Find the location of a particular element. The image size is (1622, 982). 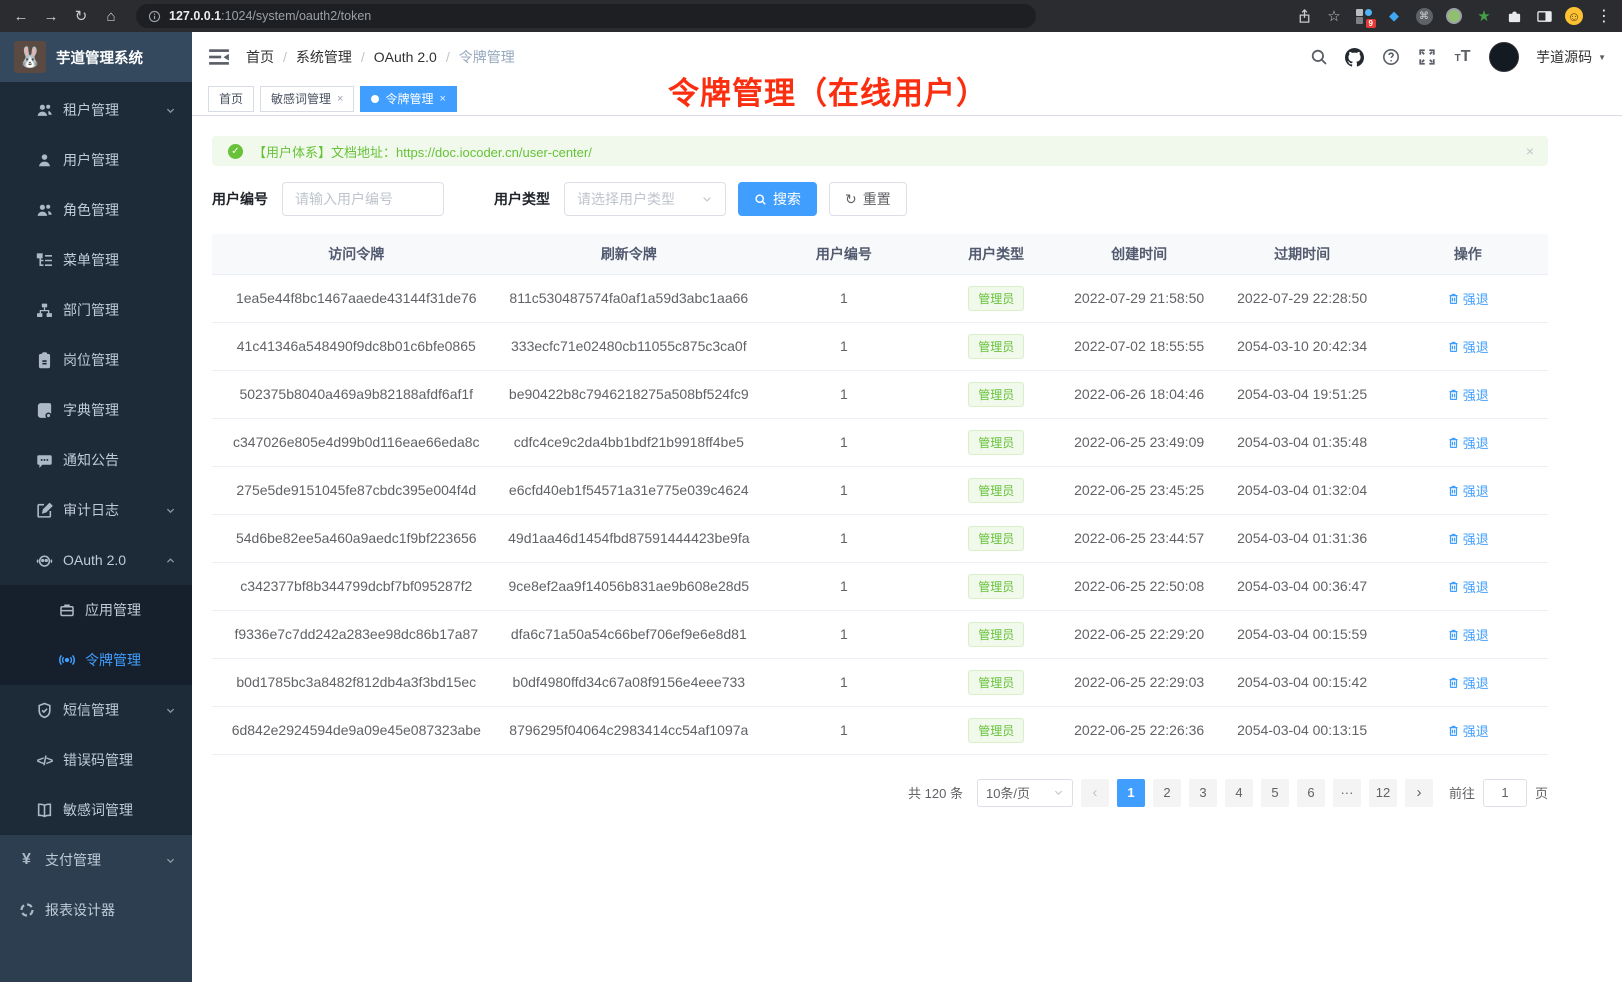

sidebar-item-error-code: </> 错误码管理 is located at coordinates (84, 760).